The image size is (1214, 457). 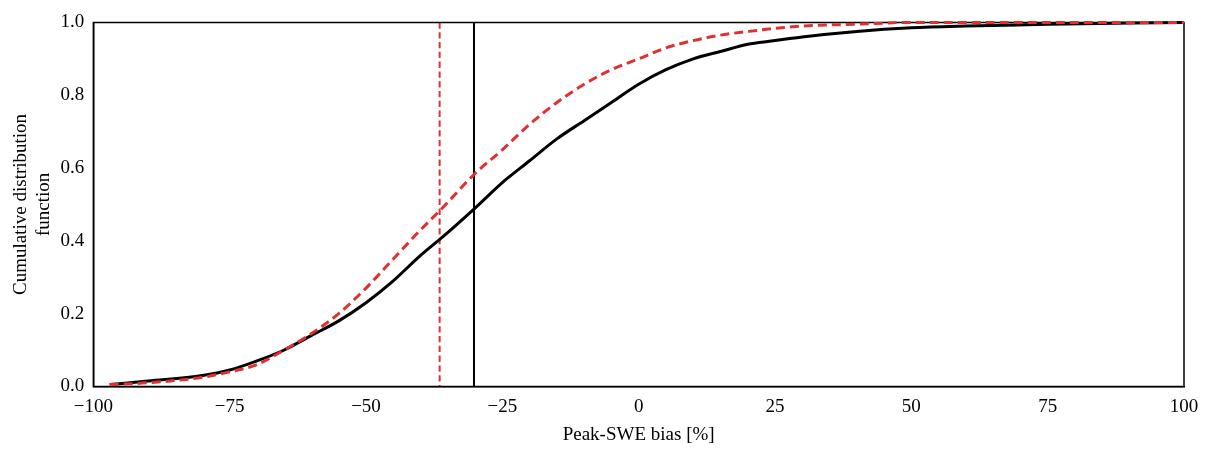 I want to click on y-tick-label: 1.0, so click(x=72, y=21).